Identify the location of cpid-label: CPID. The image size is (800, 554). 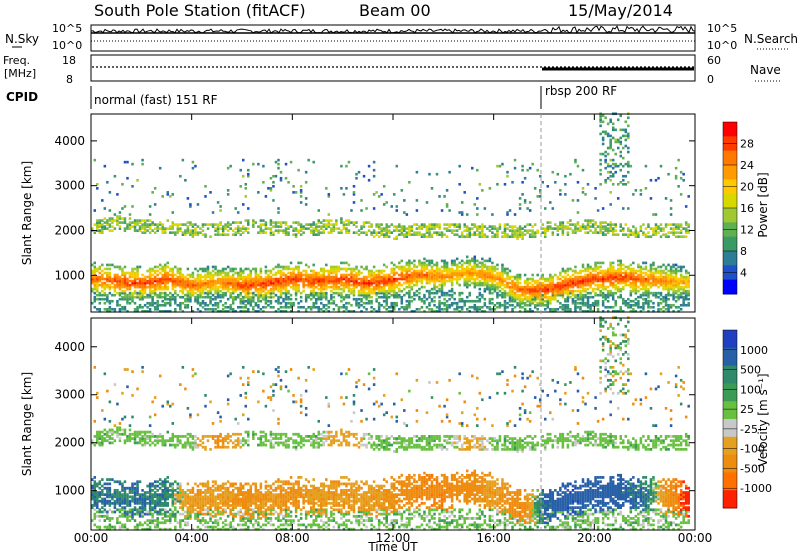
(22, 97).